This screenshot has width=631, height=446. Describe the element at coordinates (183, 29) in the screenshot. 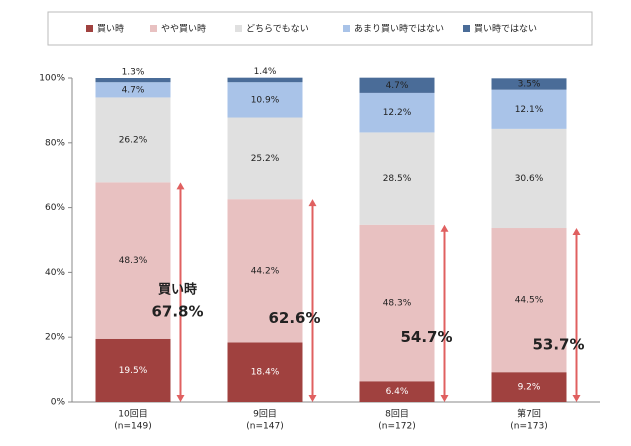

I see `legend-label: やや買い時` at that location.